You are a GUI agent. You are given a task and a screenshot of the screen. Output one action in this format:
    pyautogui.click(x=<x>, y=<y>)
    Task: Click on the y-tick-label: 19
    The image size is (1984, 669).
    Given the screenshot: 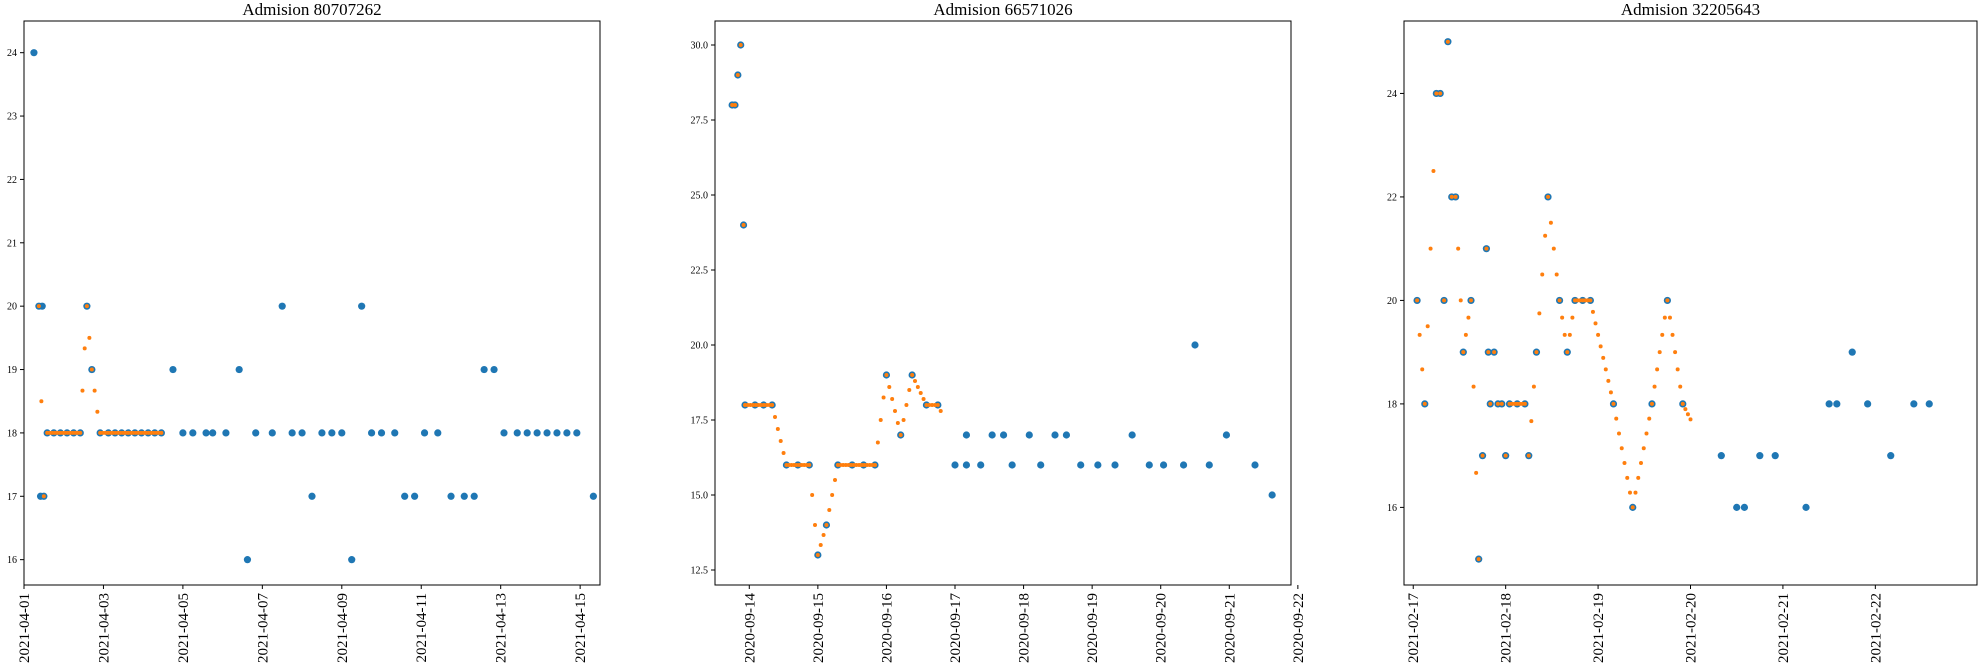 What is the action you would take?
    pyautogui.click(x=12, y=370)
    